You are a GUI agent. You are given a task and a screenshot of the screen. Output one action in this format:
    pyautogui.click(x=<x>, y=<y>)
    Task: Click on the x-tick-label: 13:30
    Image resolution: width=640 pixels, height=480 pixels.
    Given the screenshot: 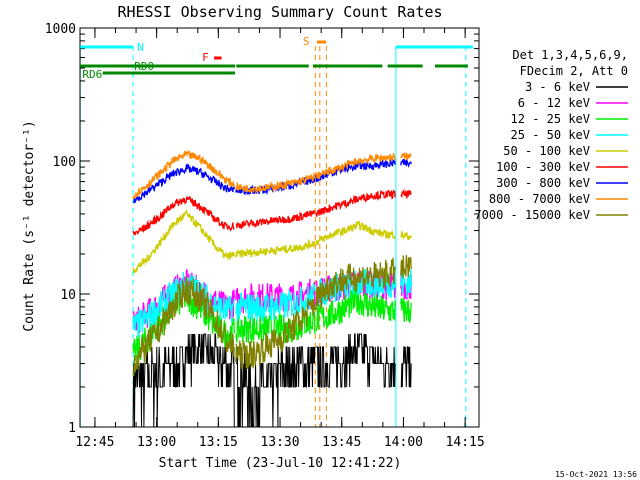 What is the action you would take?
    pyautogui.click(x=279, y=442)
    